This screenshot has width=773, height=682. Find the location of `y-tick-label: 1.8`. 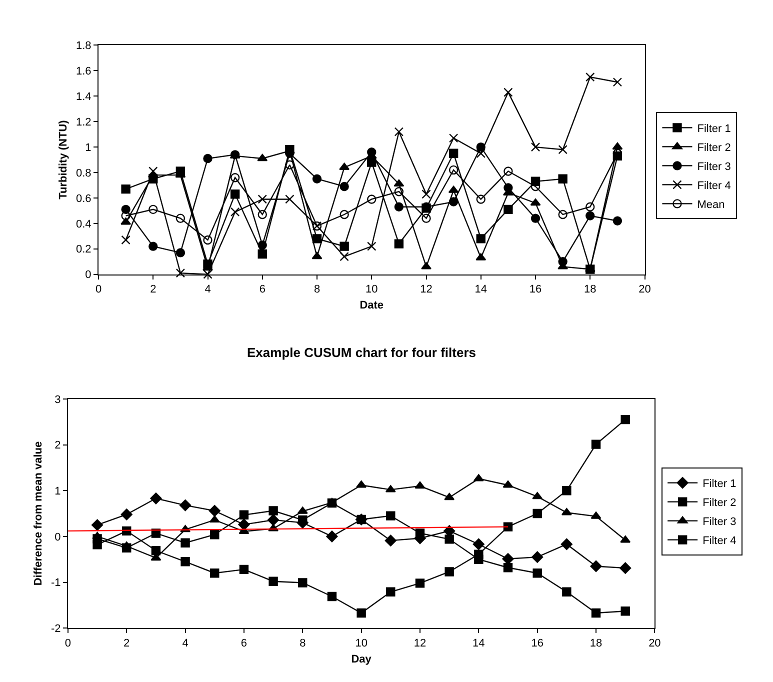

y-tick-label: 1.8 is located at coordinates (84, 46).